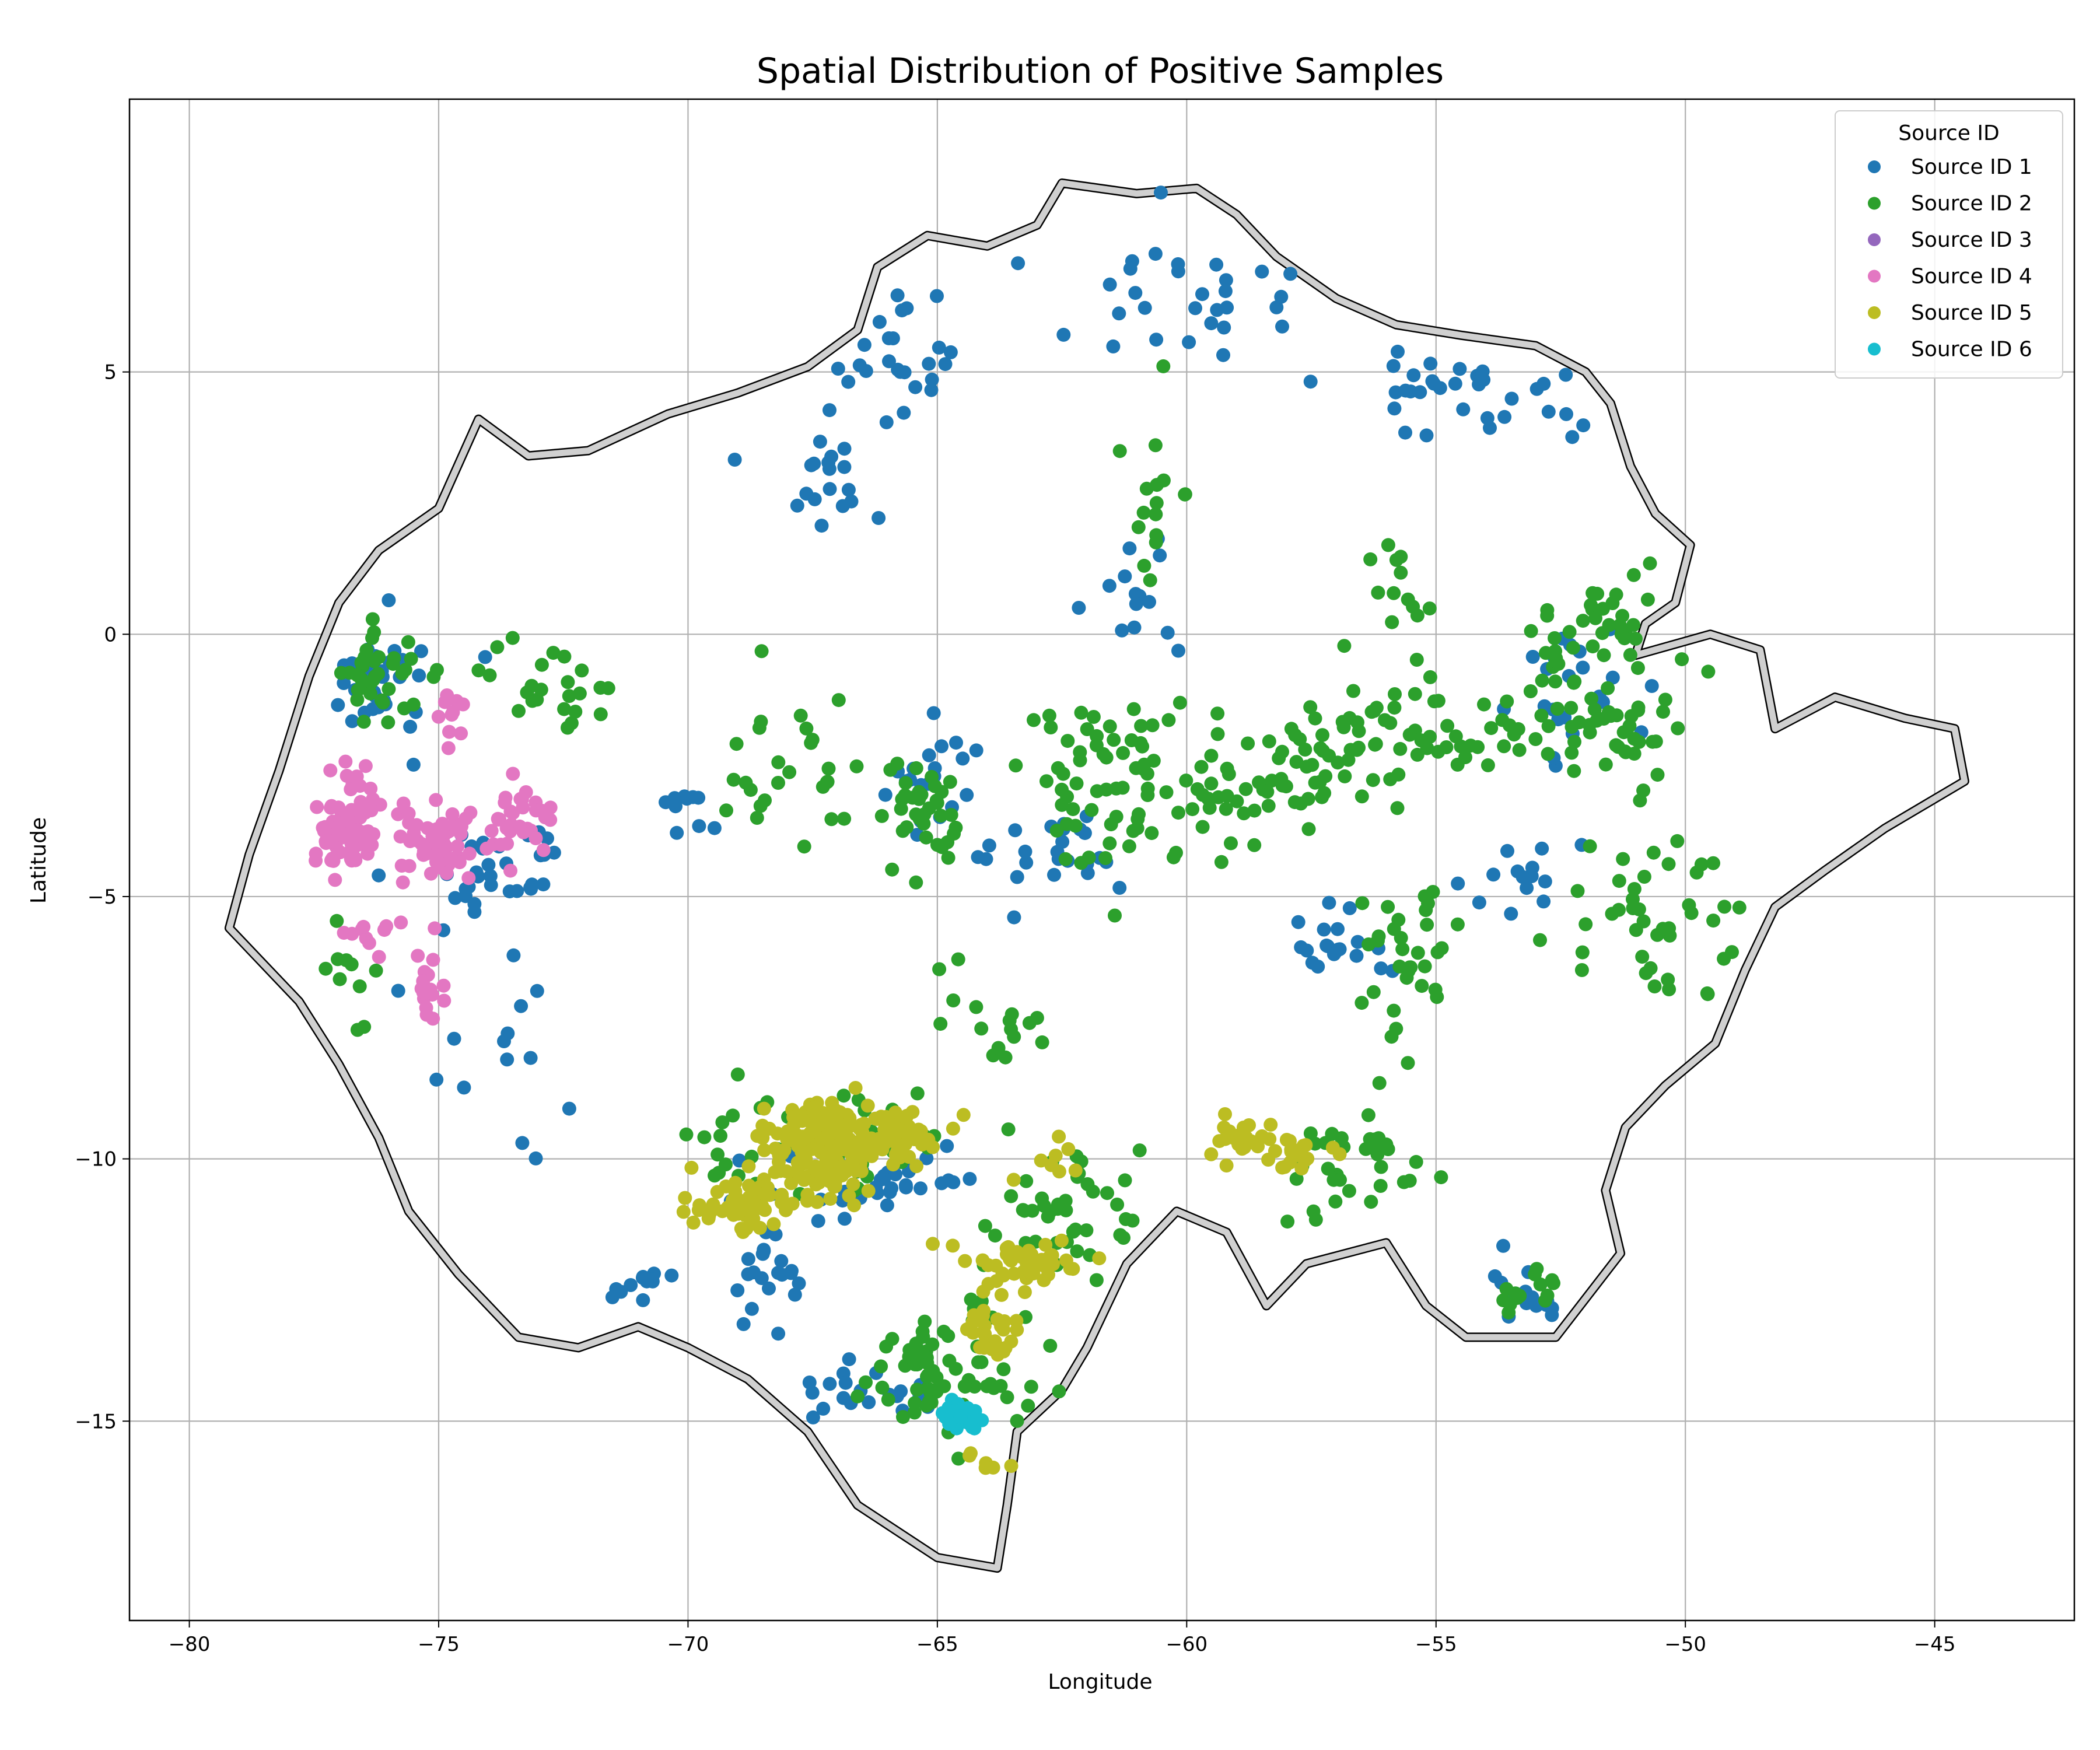  What do you see at coordinates (1874, 276) in the screenshot?
I see `legend-marker` at bounding box center [1874, 276].